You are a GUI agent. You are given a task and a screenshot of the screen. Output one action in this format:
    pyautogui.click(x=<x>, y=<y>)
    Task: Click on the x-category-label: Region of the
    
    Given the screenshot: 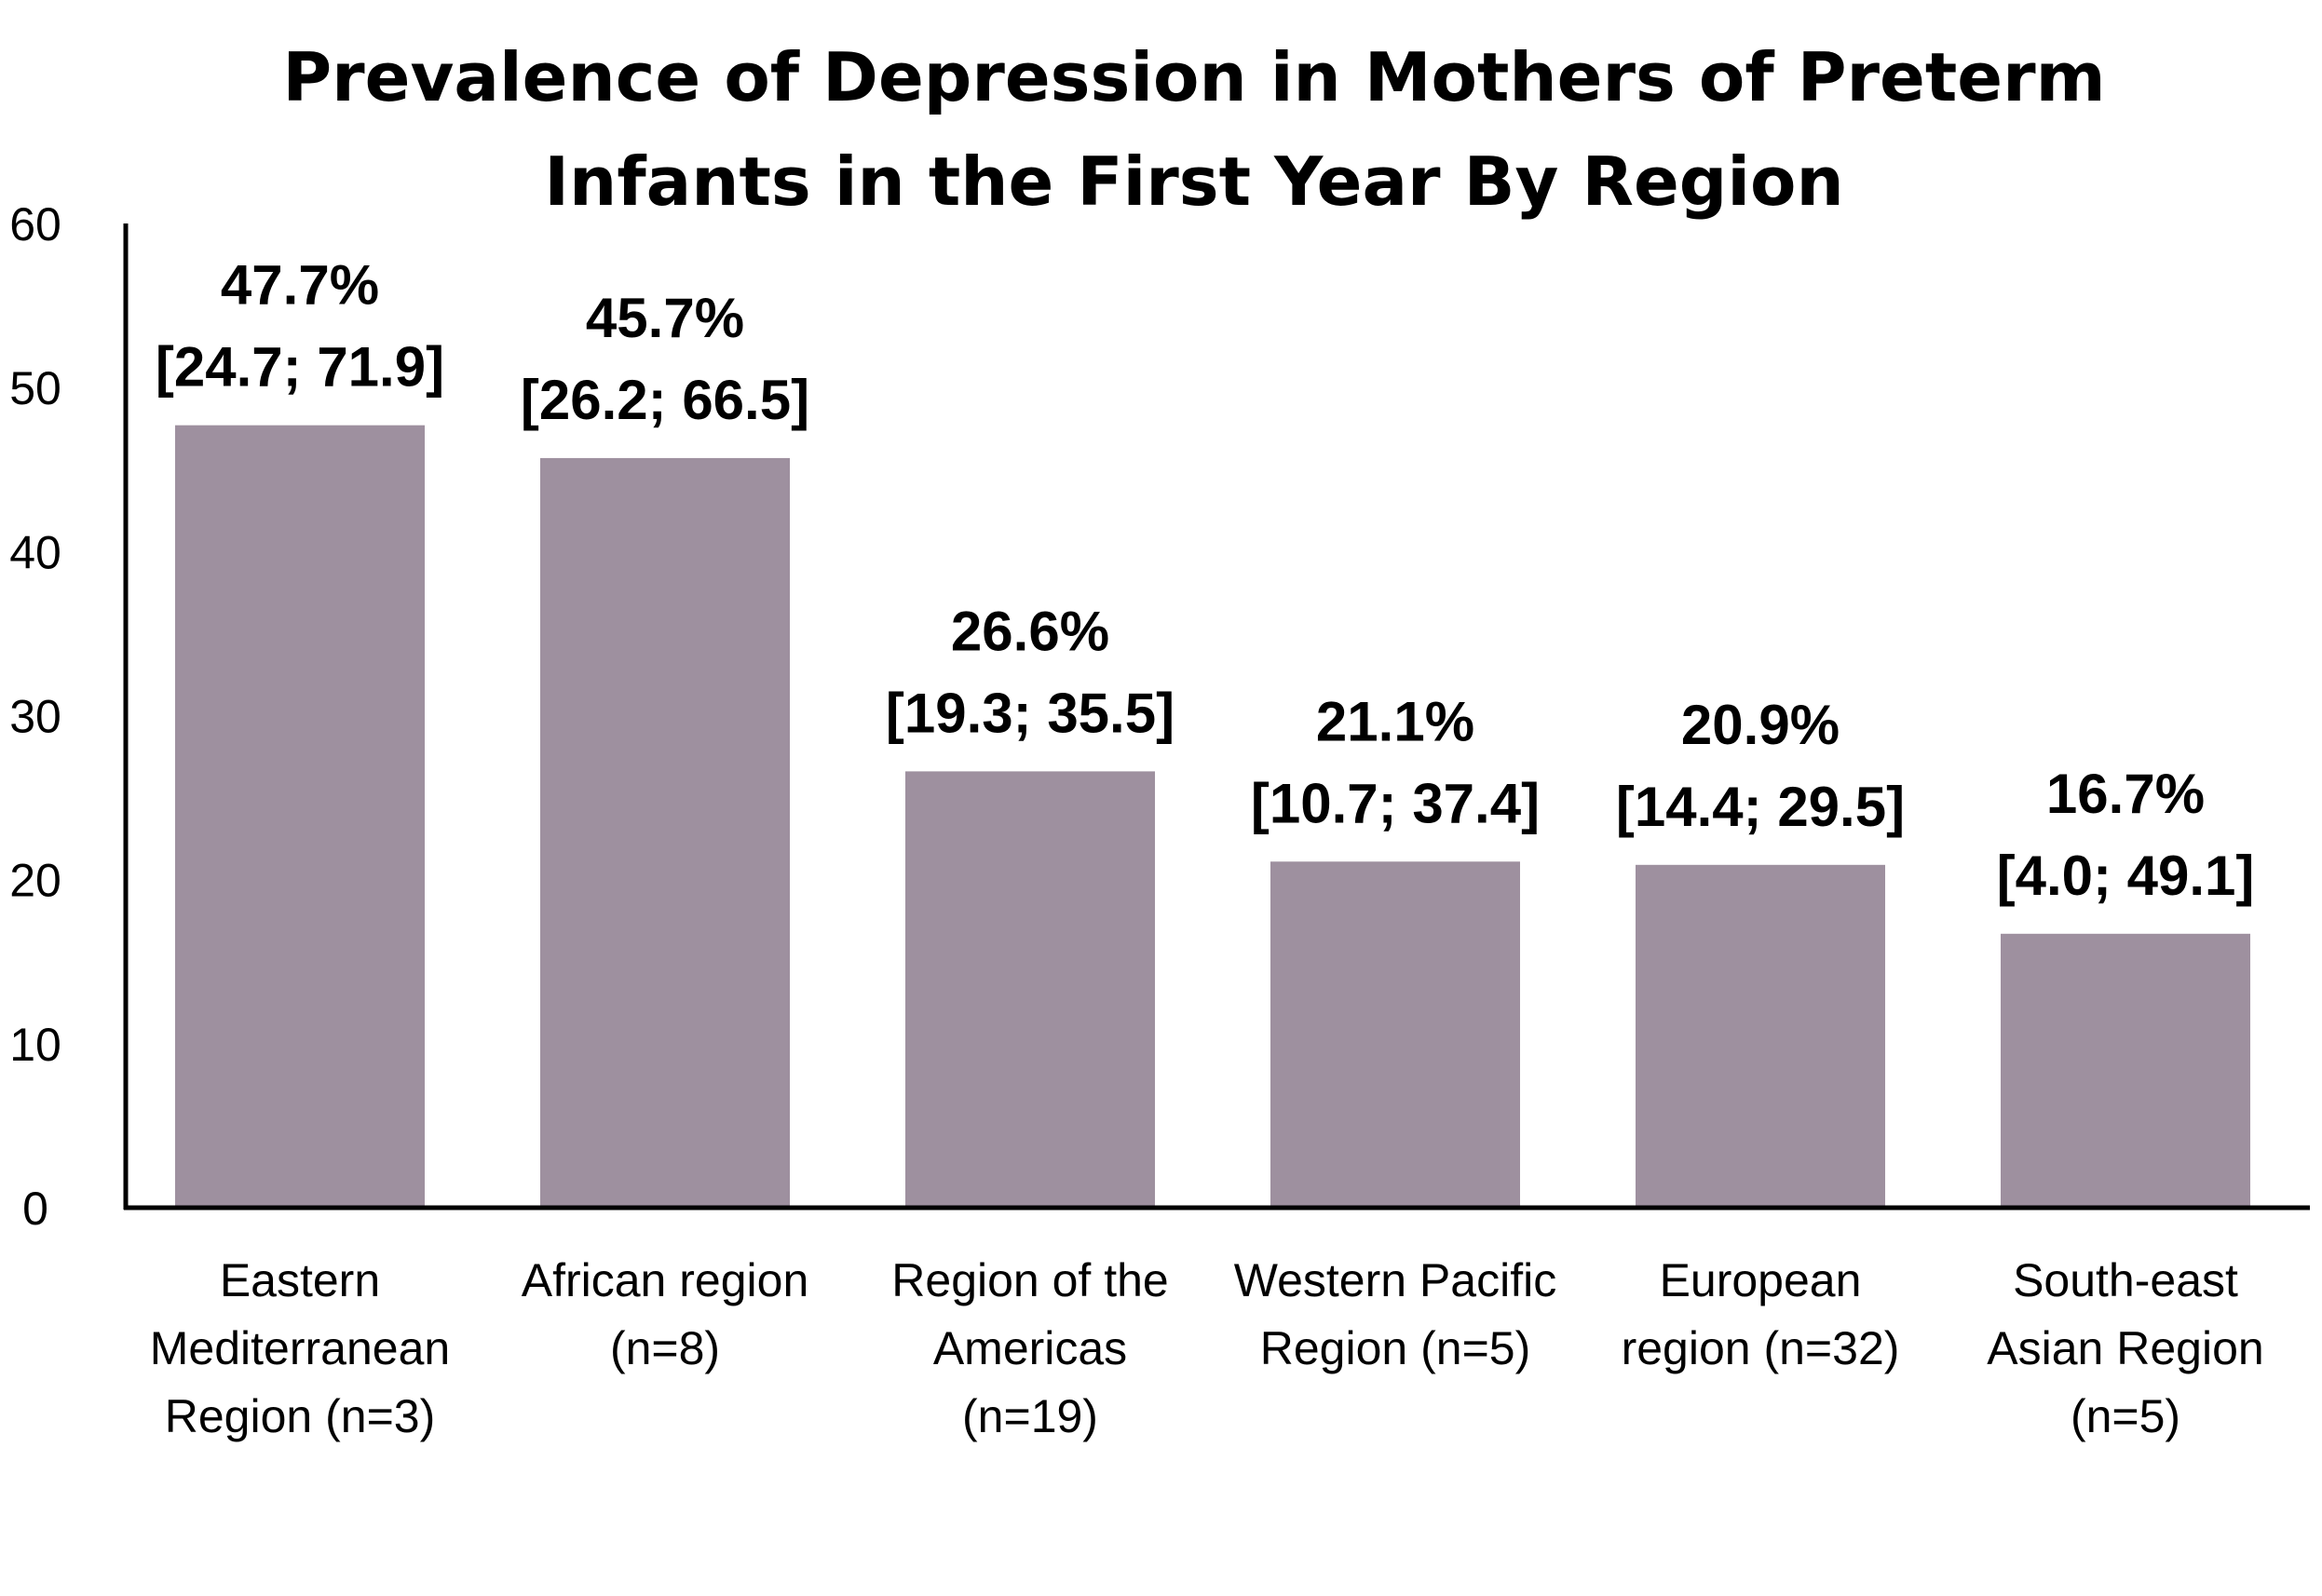 What is the action you would take?
    pyautogui.click(x=1029, y=1280)
    